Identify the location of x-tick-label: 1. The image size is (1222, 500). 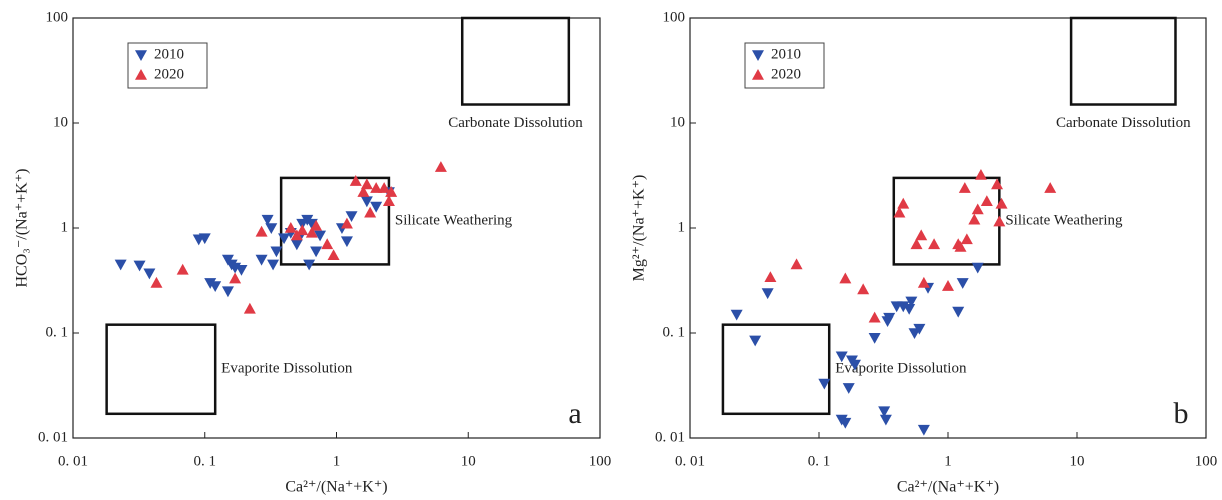
(948, 461).